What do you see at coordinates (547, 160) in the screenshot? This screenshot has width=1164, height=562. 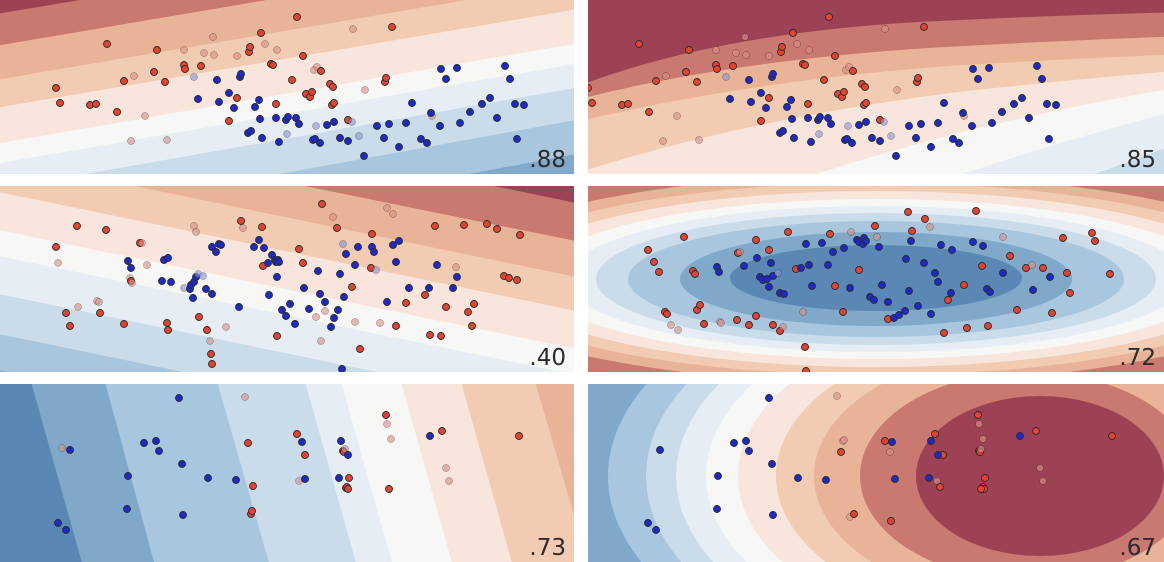 I see `panel-1-score: .88` at bounding box center [547, 160].